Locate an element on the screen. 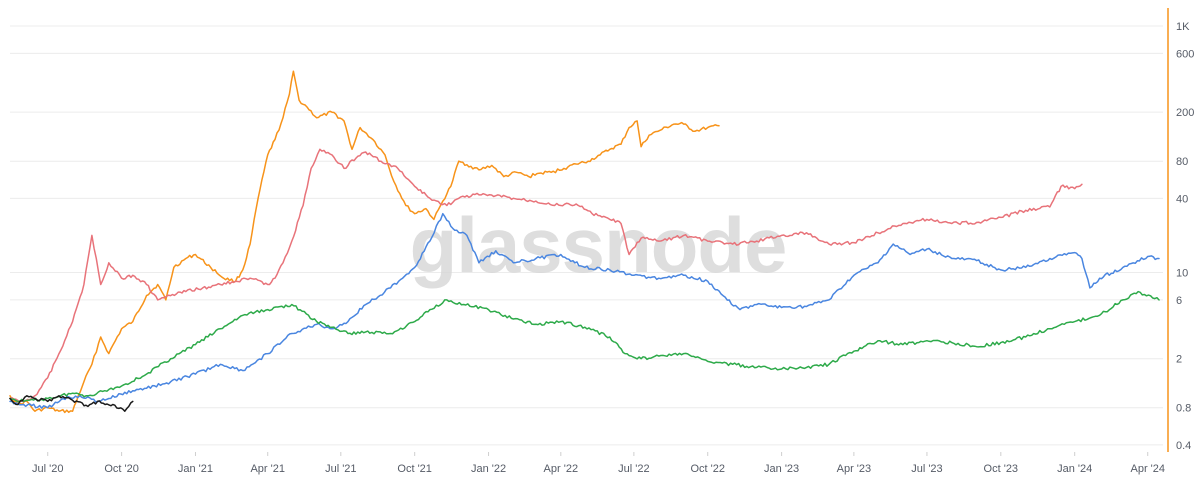 Image resolution: width=1199 pixels, height=482 pixels. x-tick-label: Jul '20 is located at coordinates (47, 469).